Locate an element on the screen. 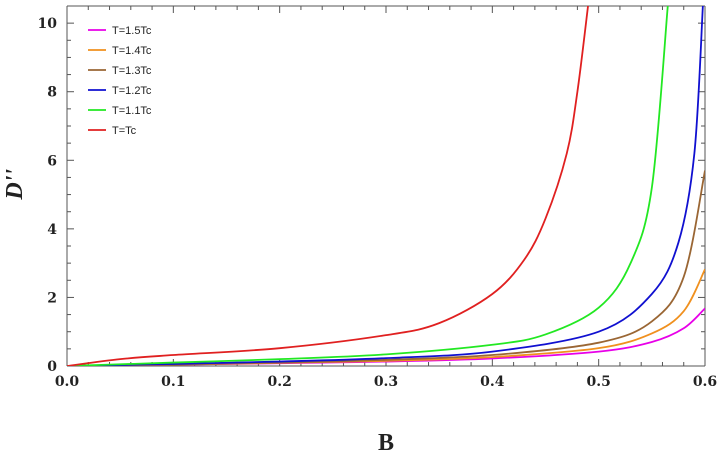 The image size is (719, 458). legend-label: T=Tc is located at coordinates (124, 131).